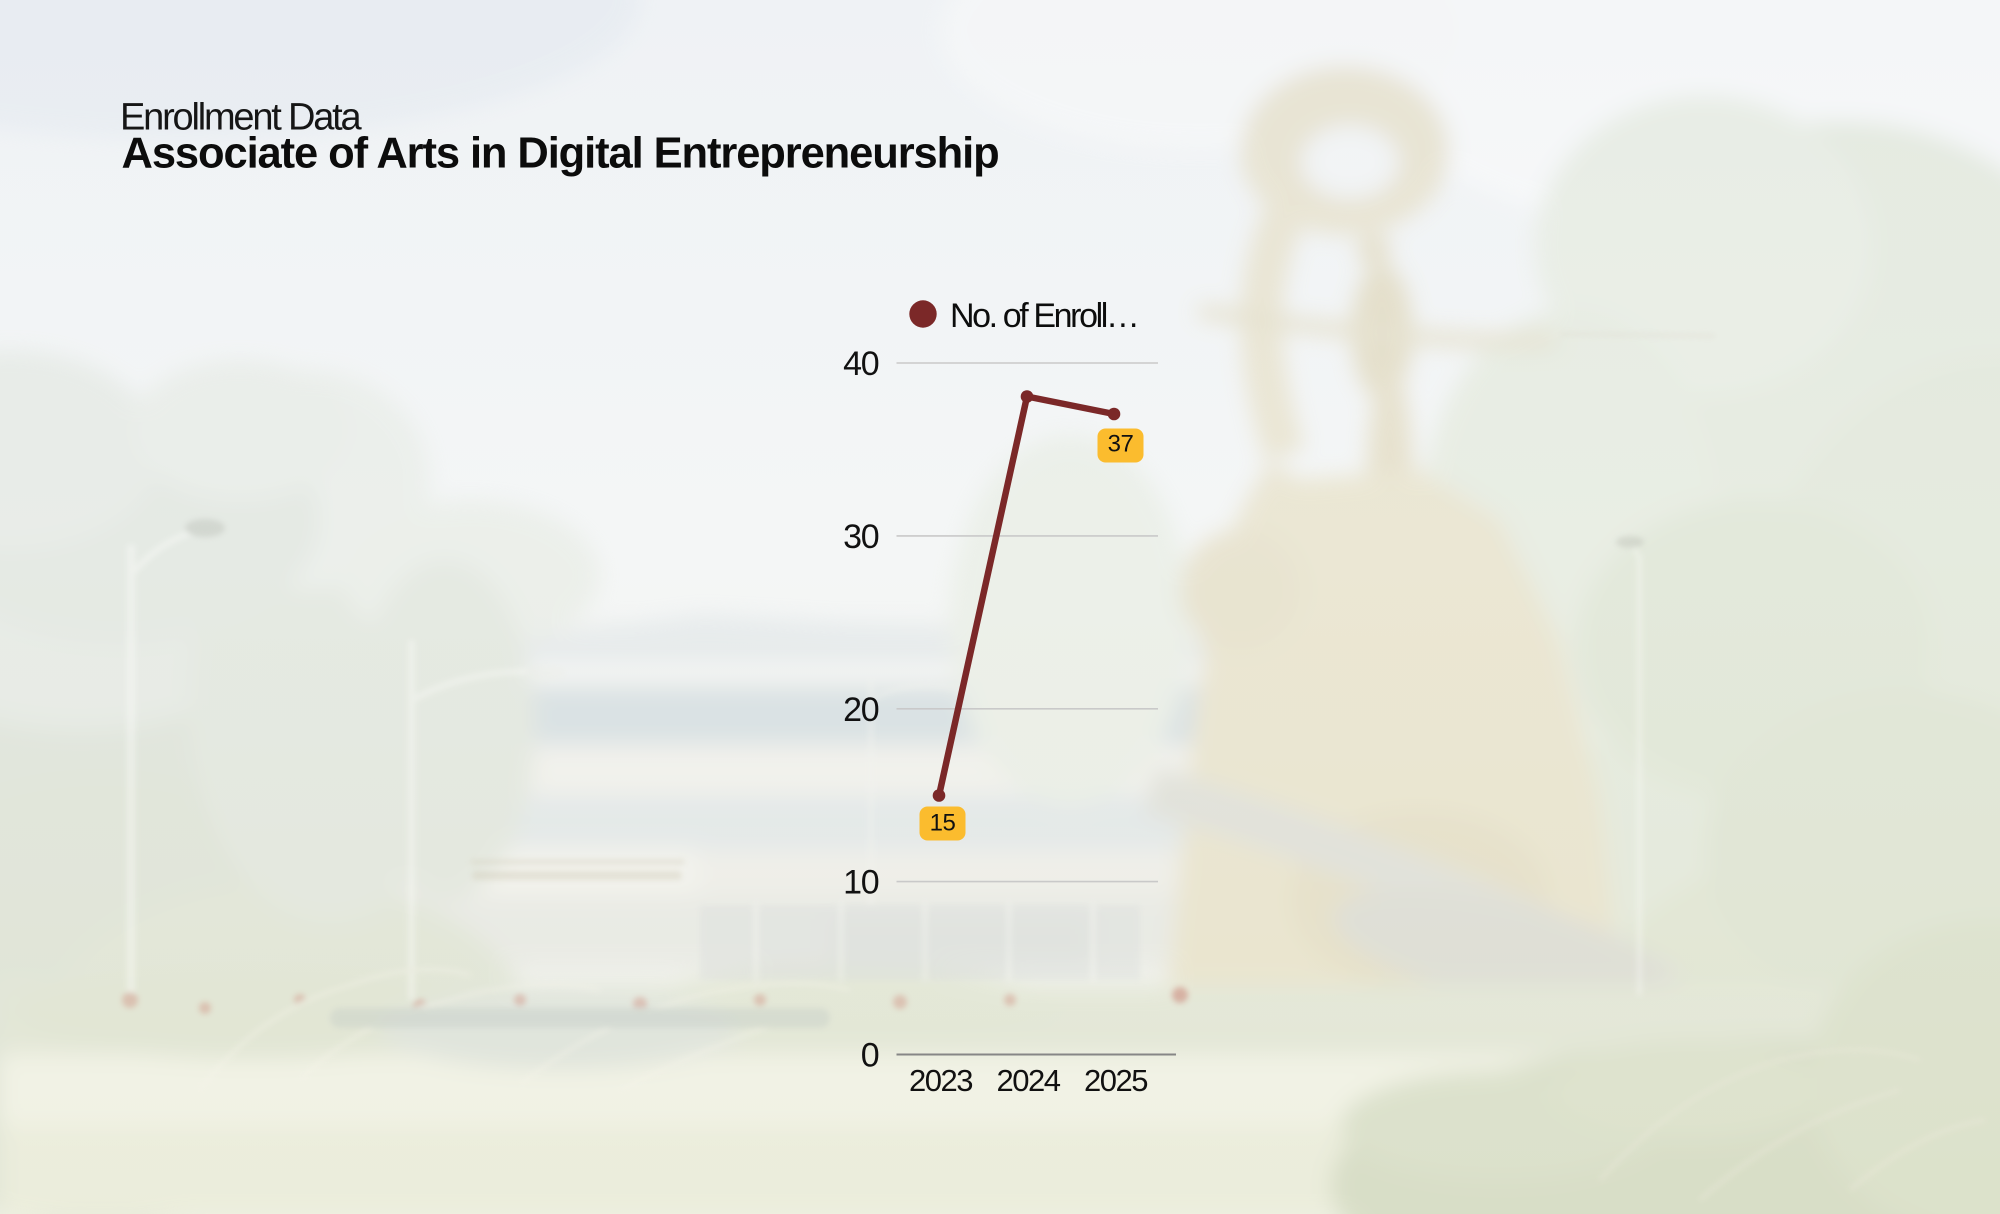 The image size is (2000, 1214). Describe the element at coordinates (861, 883) in the screenshot. I see `svg-text: 10` at that location.